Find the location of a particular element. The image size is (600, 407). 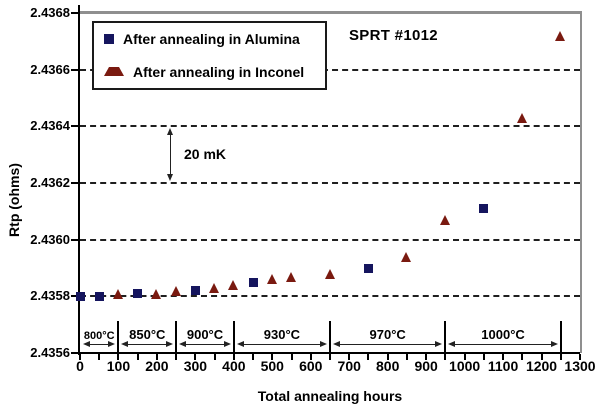

span-annotation-label: 20 mK is located at coordinates (205, 154).